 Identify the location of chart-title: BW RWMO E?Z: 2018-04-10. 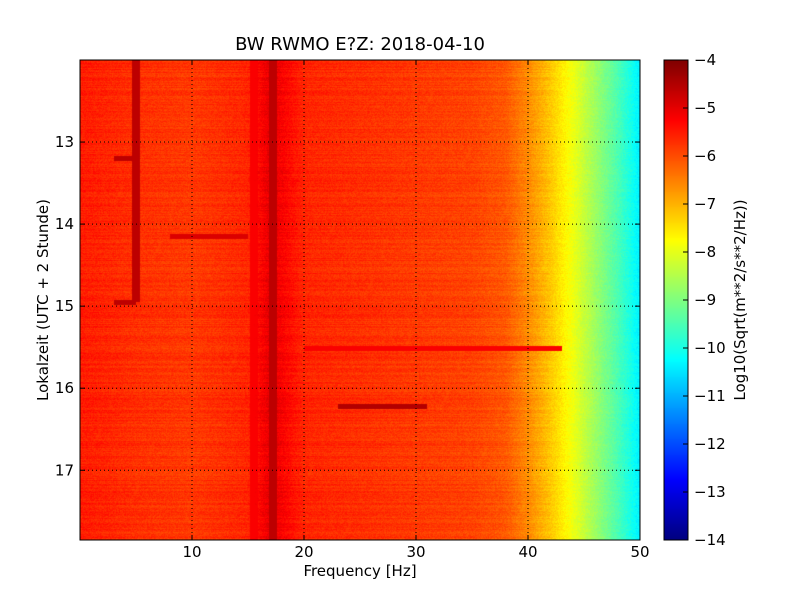
(360, 44).